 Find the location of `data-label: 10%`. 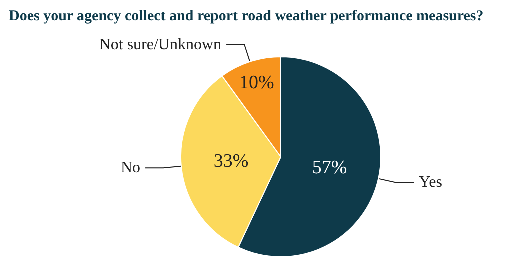

data-label: 10% is located at coordinates (256, 83).